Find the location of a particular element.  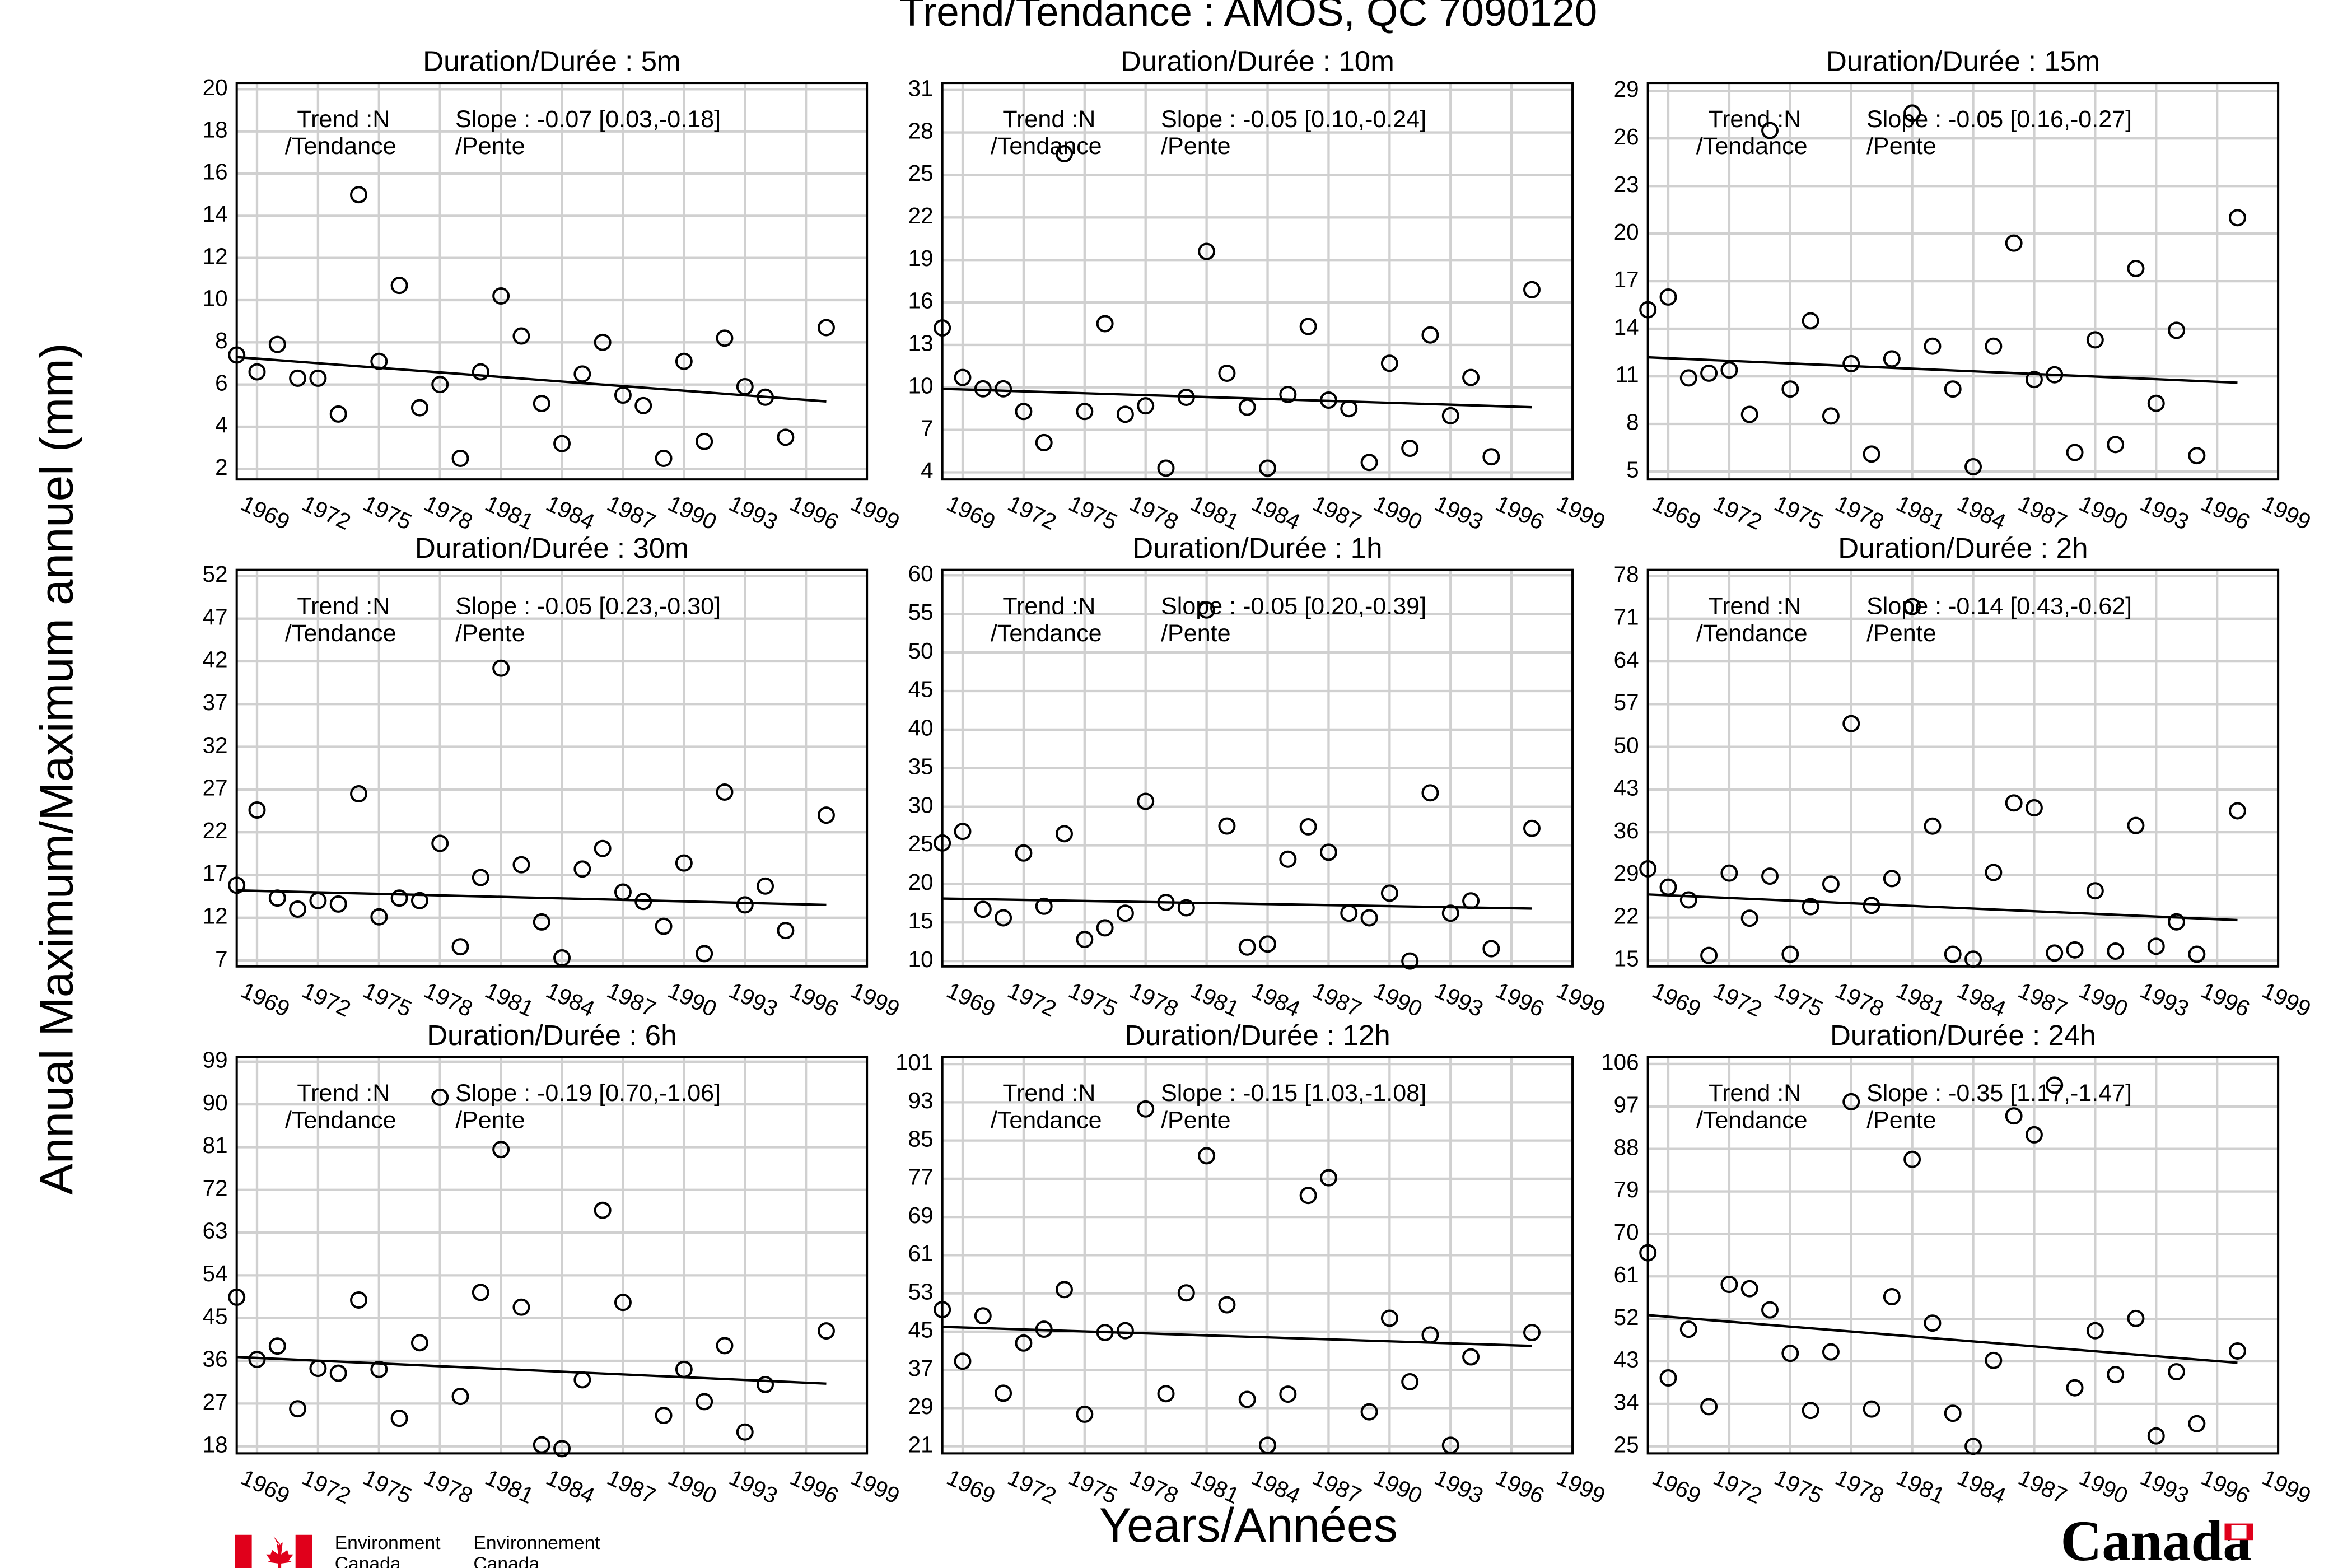

y-tick-label: 32 is located at coordinates (216, 745).